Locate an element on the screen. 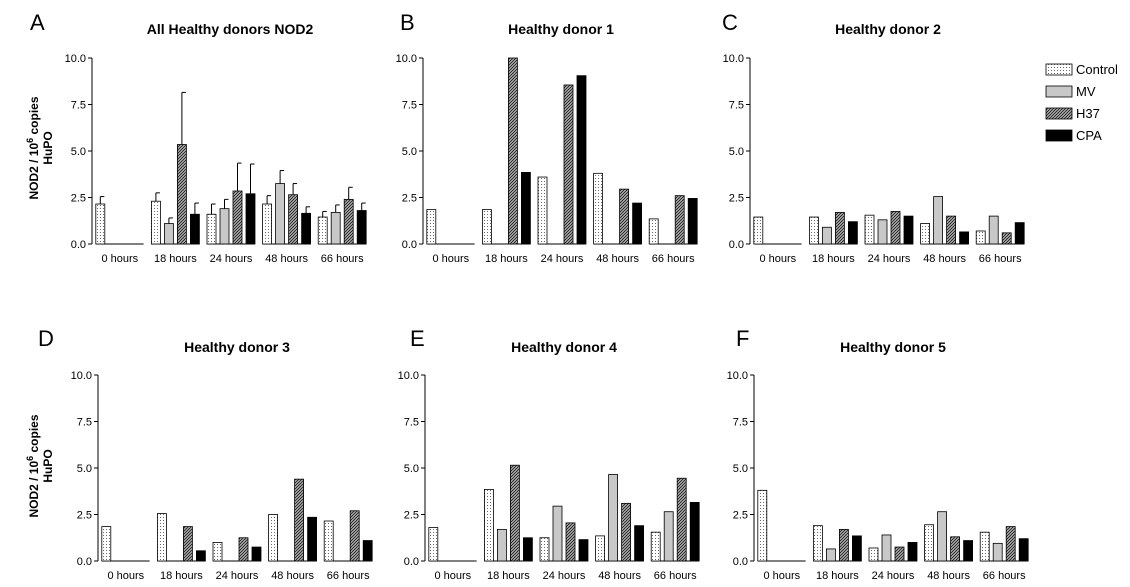  bar-a-h37-66-hours is located at coordinates (348, 221).